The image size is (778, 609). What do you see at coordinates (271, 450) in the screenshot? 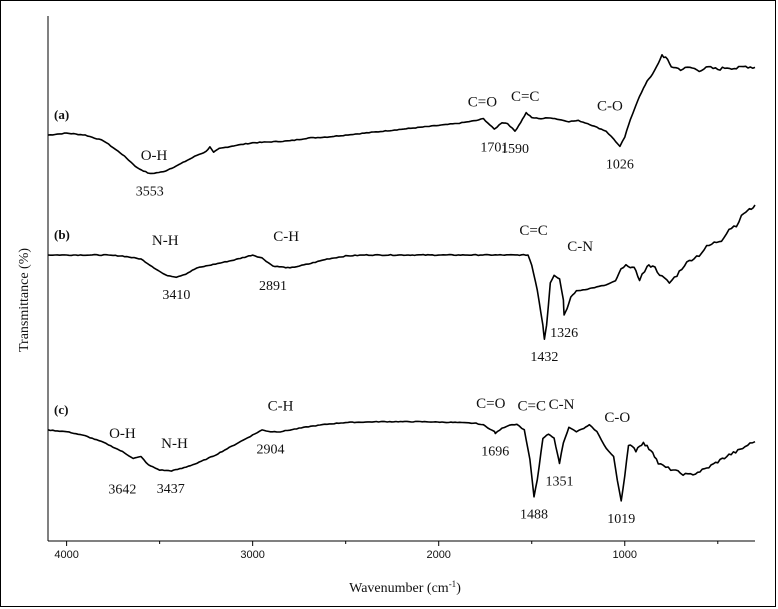
I see `peak-label: 2904` at bounding box center [271, 450].